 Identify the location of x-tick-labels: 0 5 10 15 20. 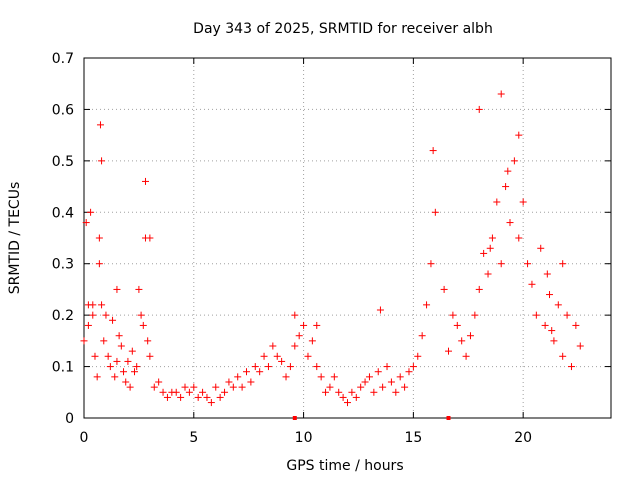
(306, 438).